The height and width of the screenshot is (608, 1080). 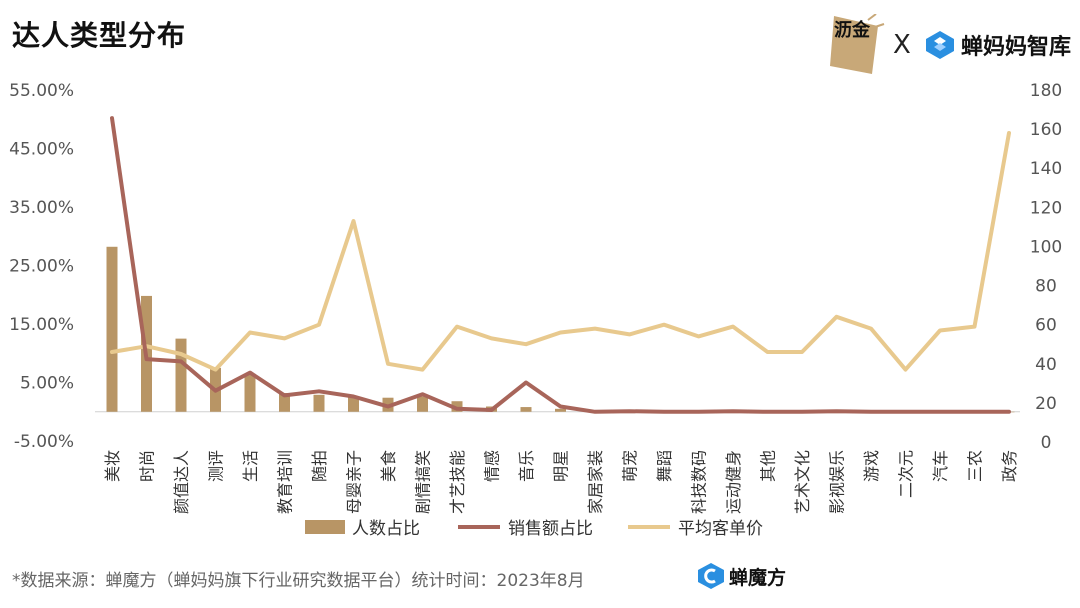 What do you see at coordinates (41, 208) in the screenshot?
I see `y-left-tick: 35.00%` at bounding box center [41, 208].